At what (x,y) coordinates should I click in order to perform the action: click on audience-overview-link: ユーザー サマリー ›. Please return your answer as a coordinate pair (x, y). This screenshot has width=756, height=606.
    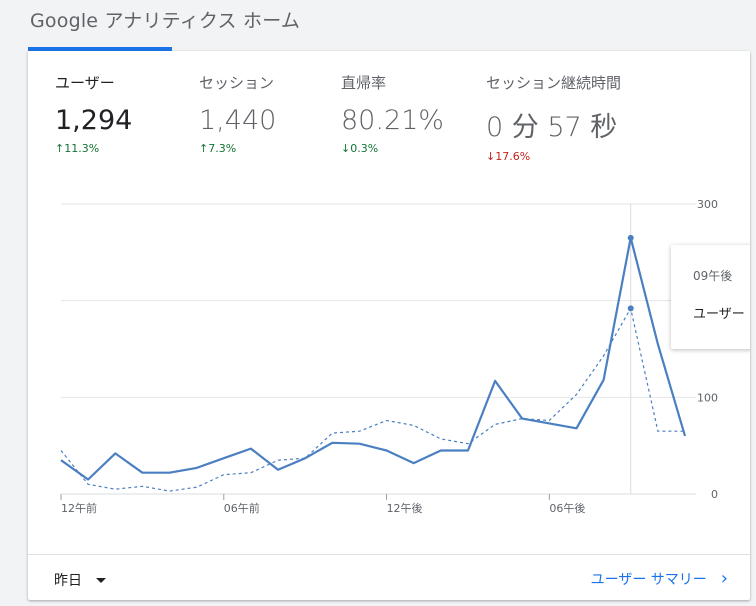
    Looking at the image, I should click on (659, 579).